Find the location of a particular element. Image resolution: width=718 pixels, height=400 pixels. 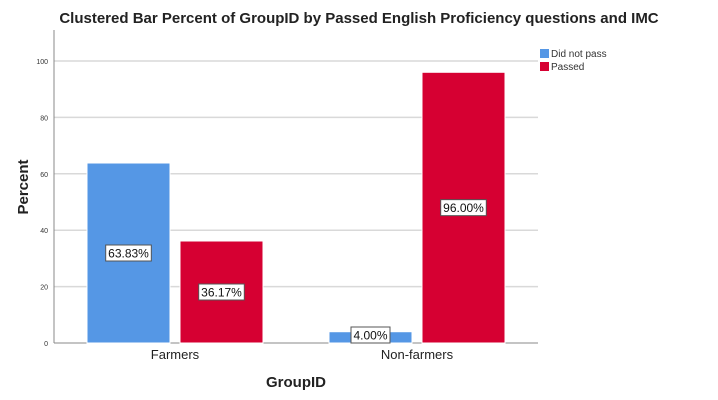

legend-entry: Did not pass is located at coordinates (579, 54).